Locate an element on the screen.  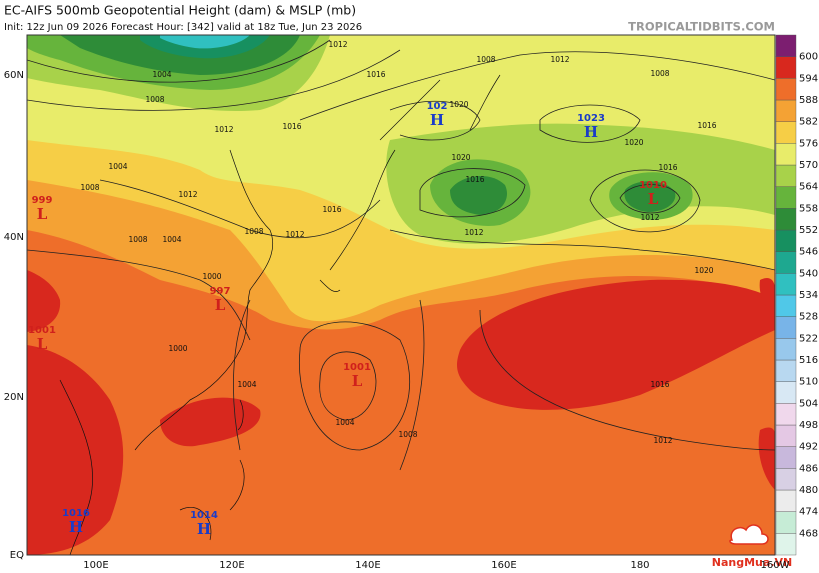
longitude-label: 160W is located at coordinates (775, 565).